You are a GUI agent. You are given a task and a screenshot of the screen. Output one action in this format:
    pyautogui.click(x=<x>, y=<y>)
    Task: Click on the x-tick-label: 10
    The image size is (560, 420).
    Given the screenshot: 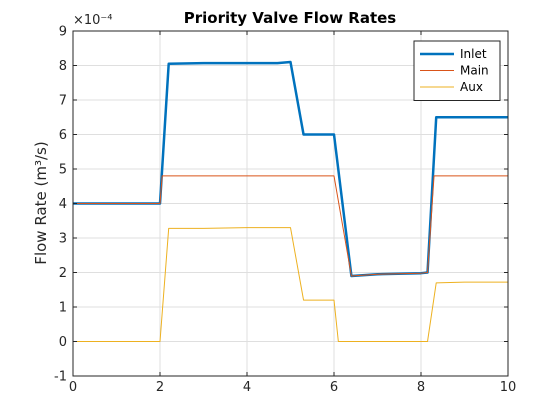 What is the action you would take?
    pyautogui.click(x=508, y=387)
    